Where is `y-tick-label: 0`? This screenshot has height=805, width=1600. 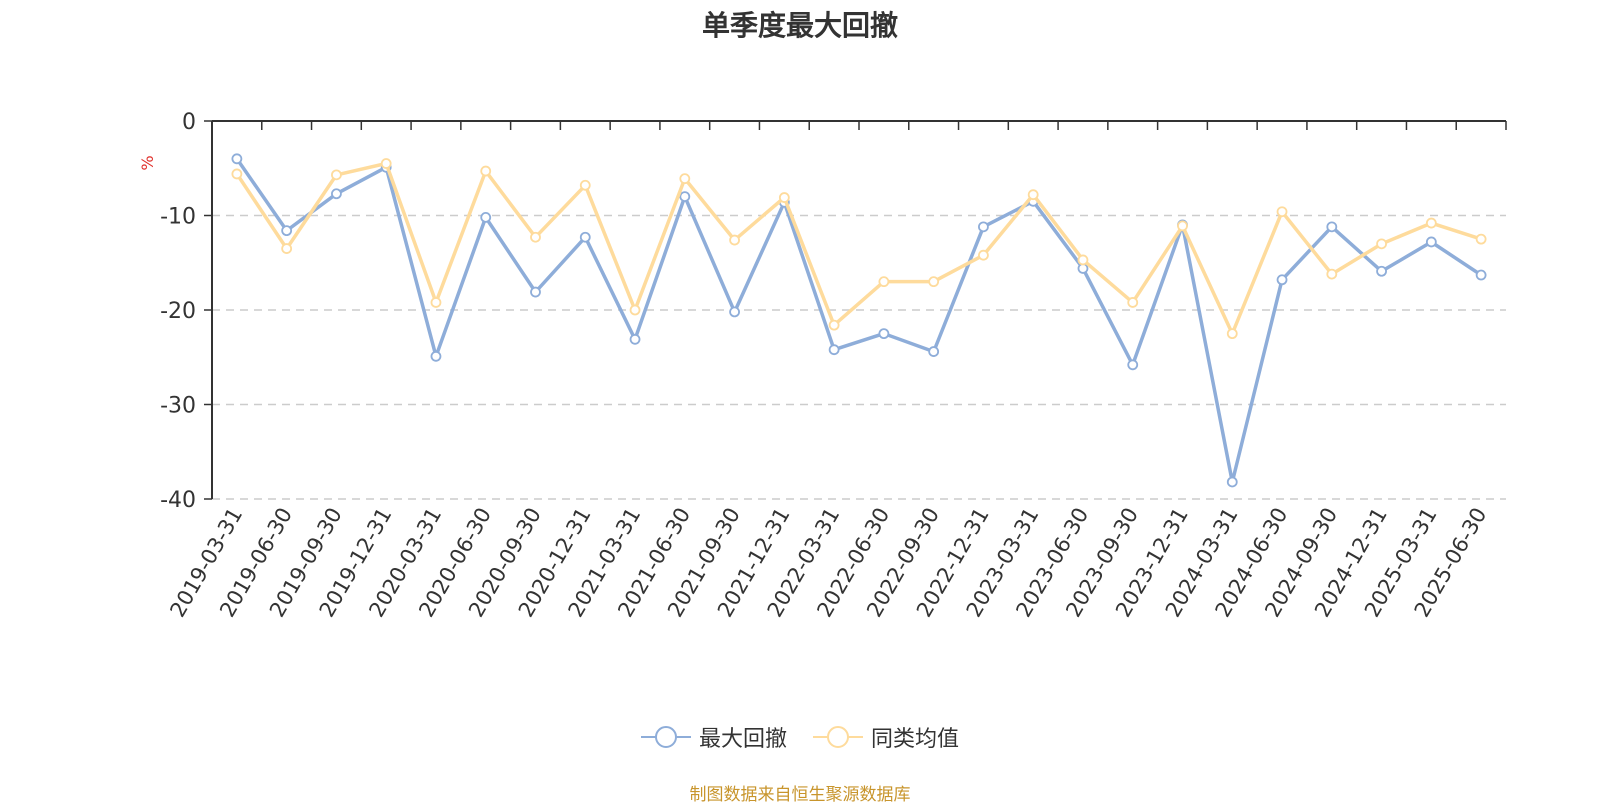
y-tick-label: 0 is located at coordinates (189, 122).